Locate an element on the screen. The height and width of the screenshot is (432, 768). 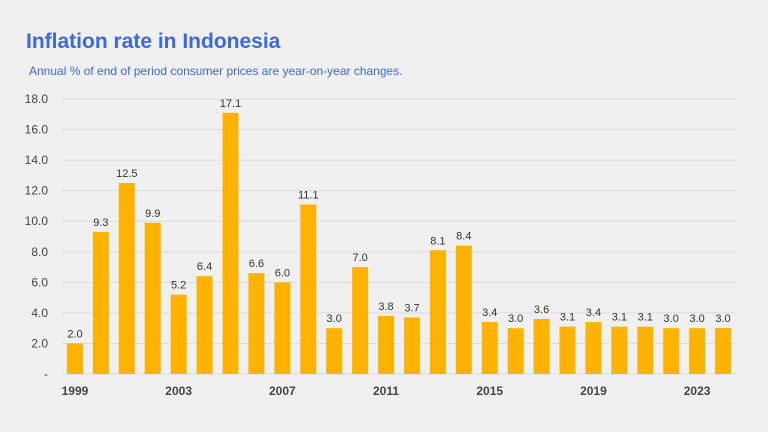
y-tick-label: 18.0 is located at coordinates (37, 99).